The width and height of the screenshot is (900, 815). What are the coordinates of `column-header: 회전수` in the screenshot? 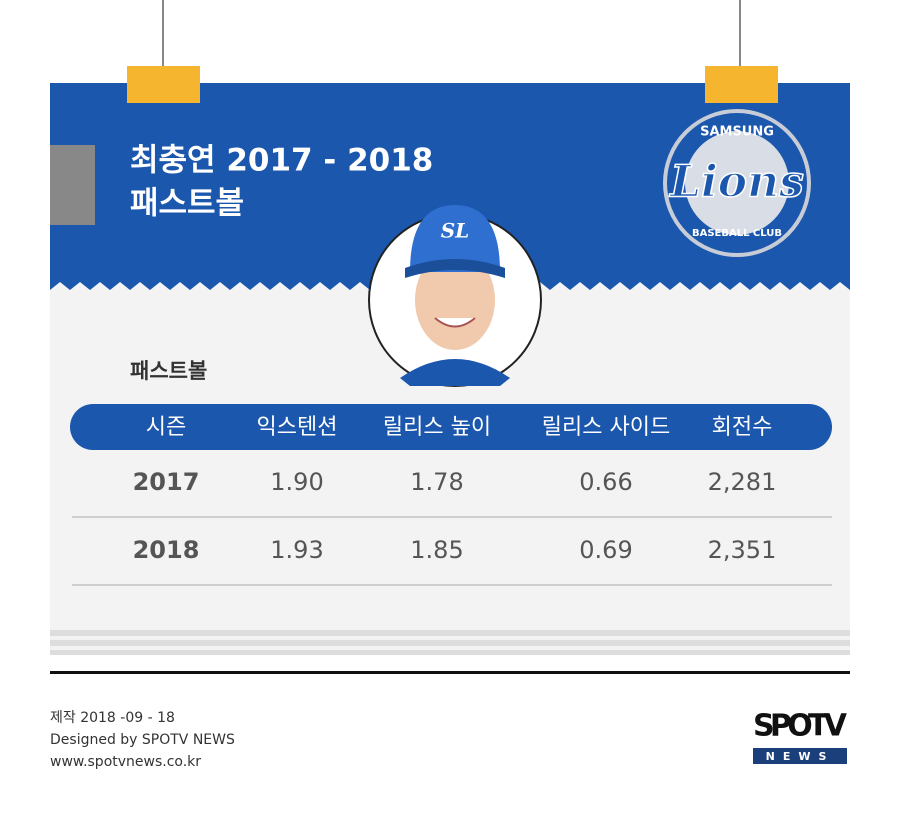 It's located at (742, 427).